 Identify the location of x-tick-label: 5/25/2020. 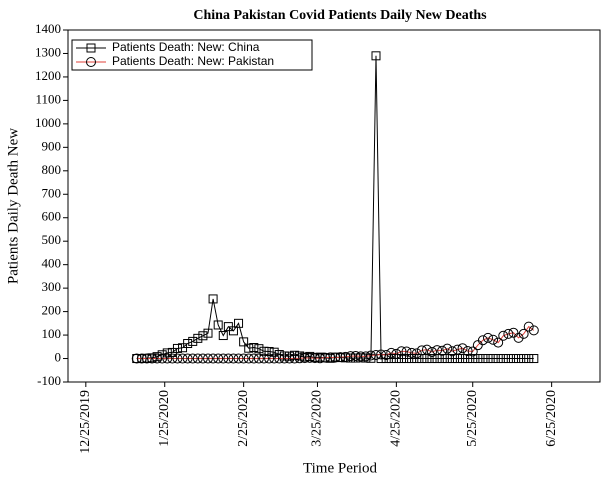
(472, 418).